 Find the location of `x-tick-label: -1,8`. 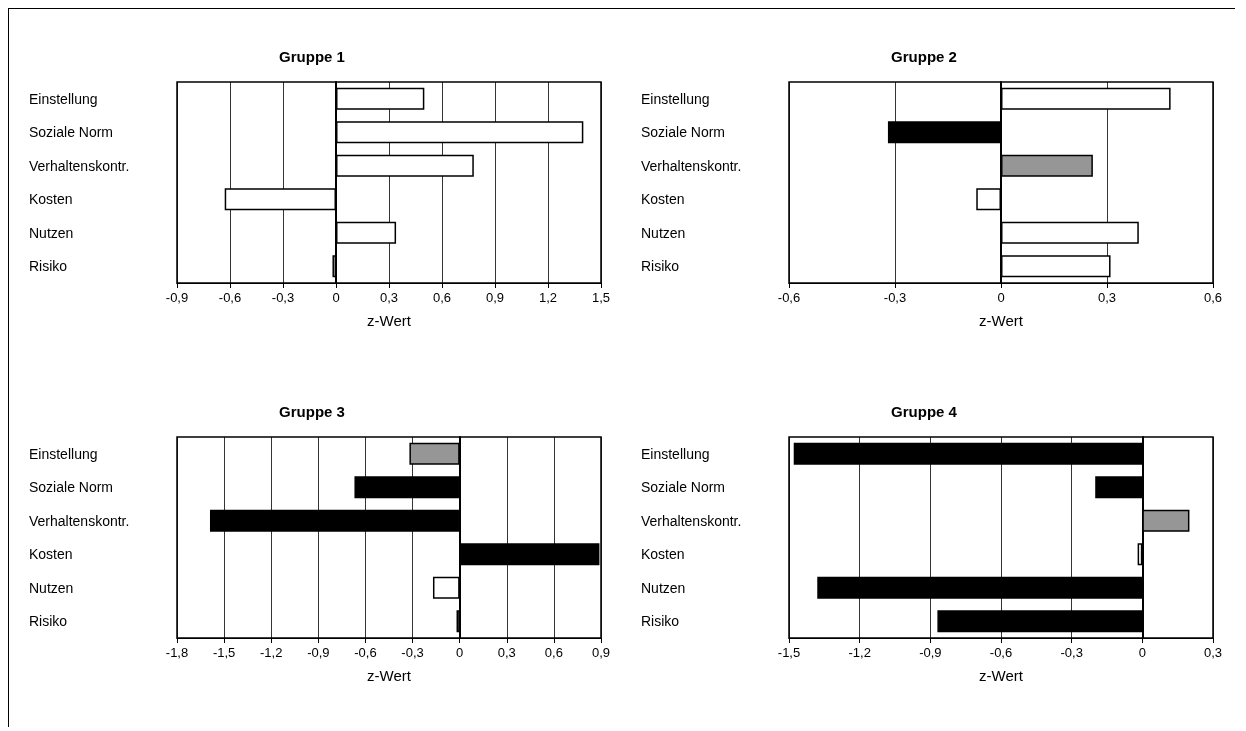

x-tick-label: -1,8 is located at coordinates (177, 652).